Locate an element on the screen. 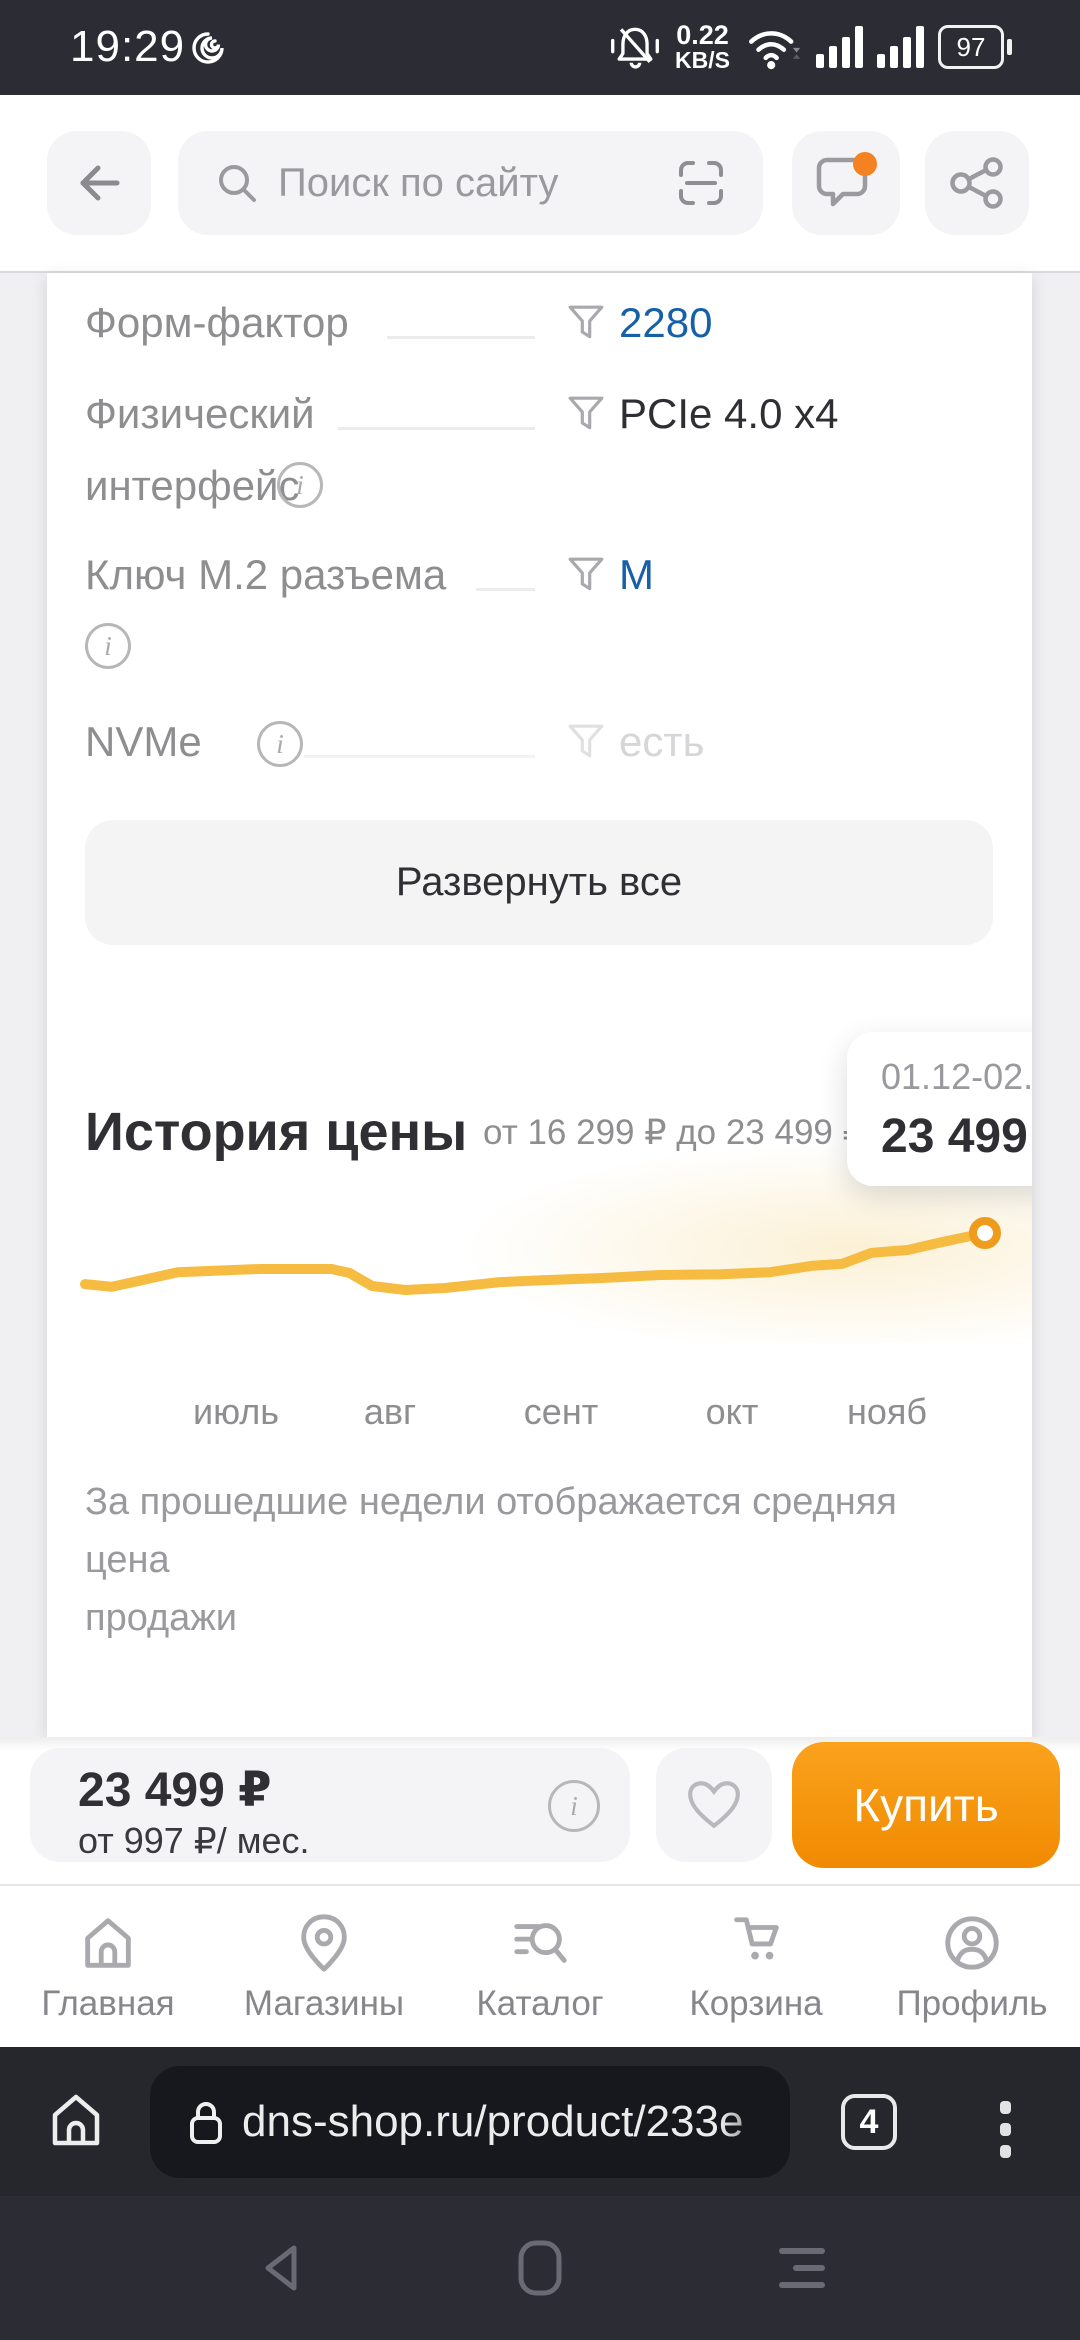  share-button is located at coordinates (977, 183).